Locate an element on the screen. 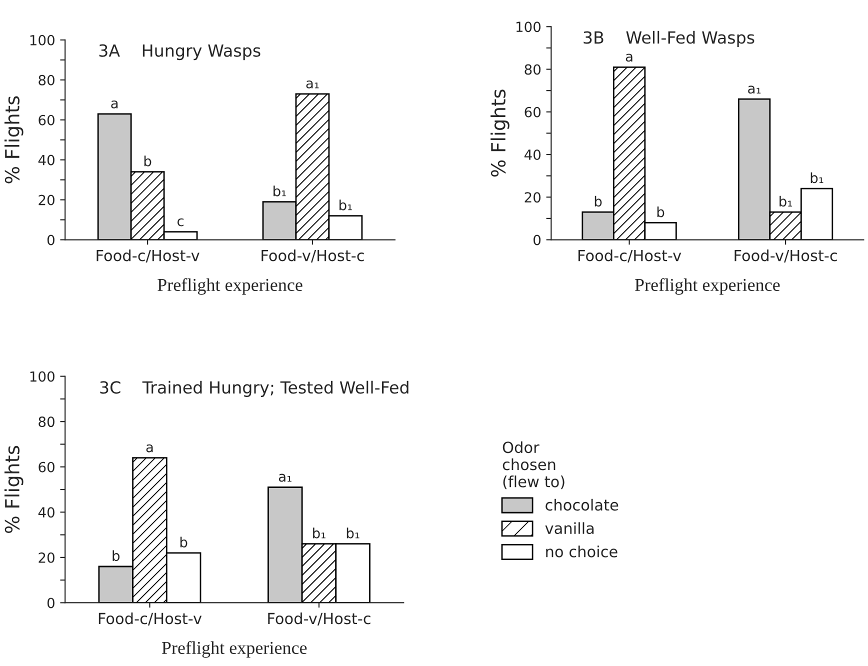 Image resolution: width=868 pixels, height=666 pixels. legend-label: chocolate is located at coordinates (582, 504).